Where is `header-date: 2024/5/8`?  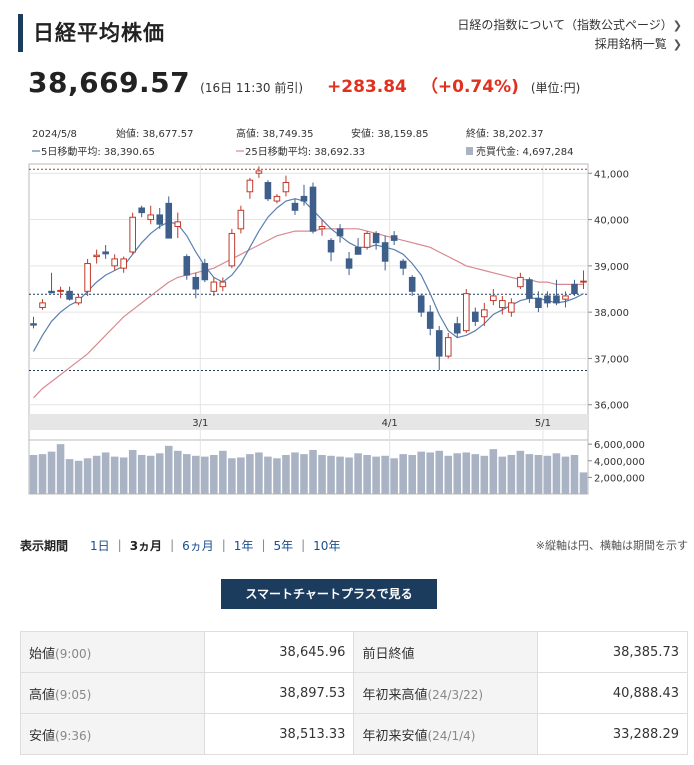
header-date: 2024/5/8 is located at coordinates (54, 134).